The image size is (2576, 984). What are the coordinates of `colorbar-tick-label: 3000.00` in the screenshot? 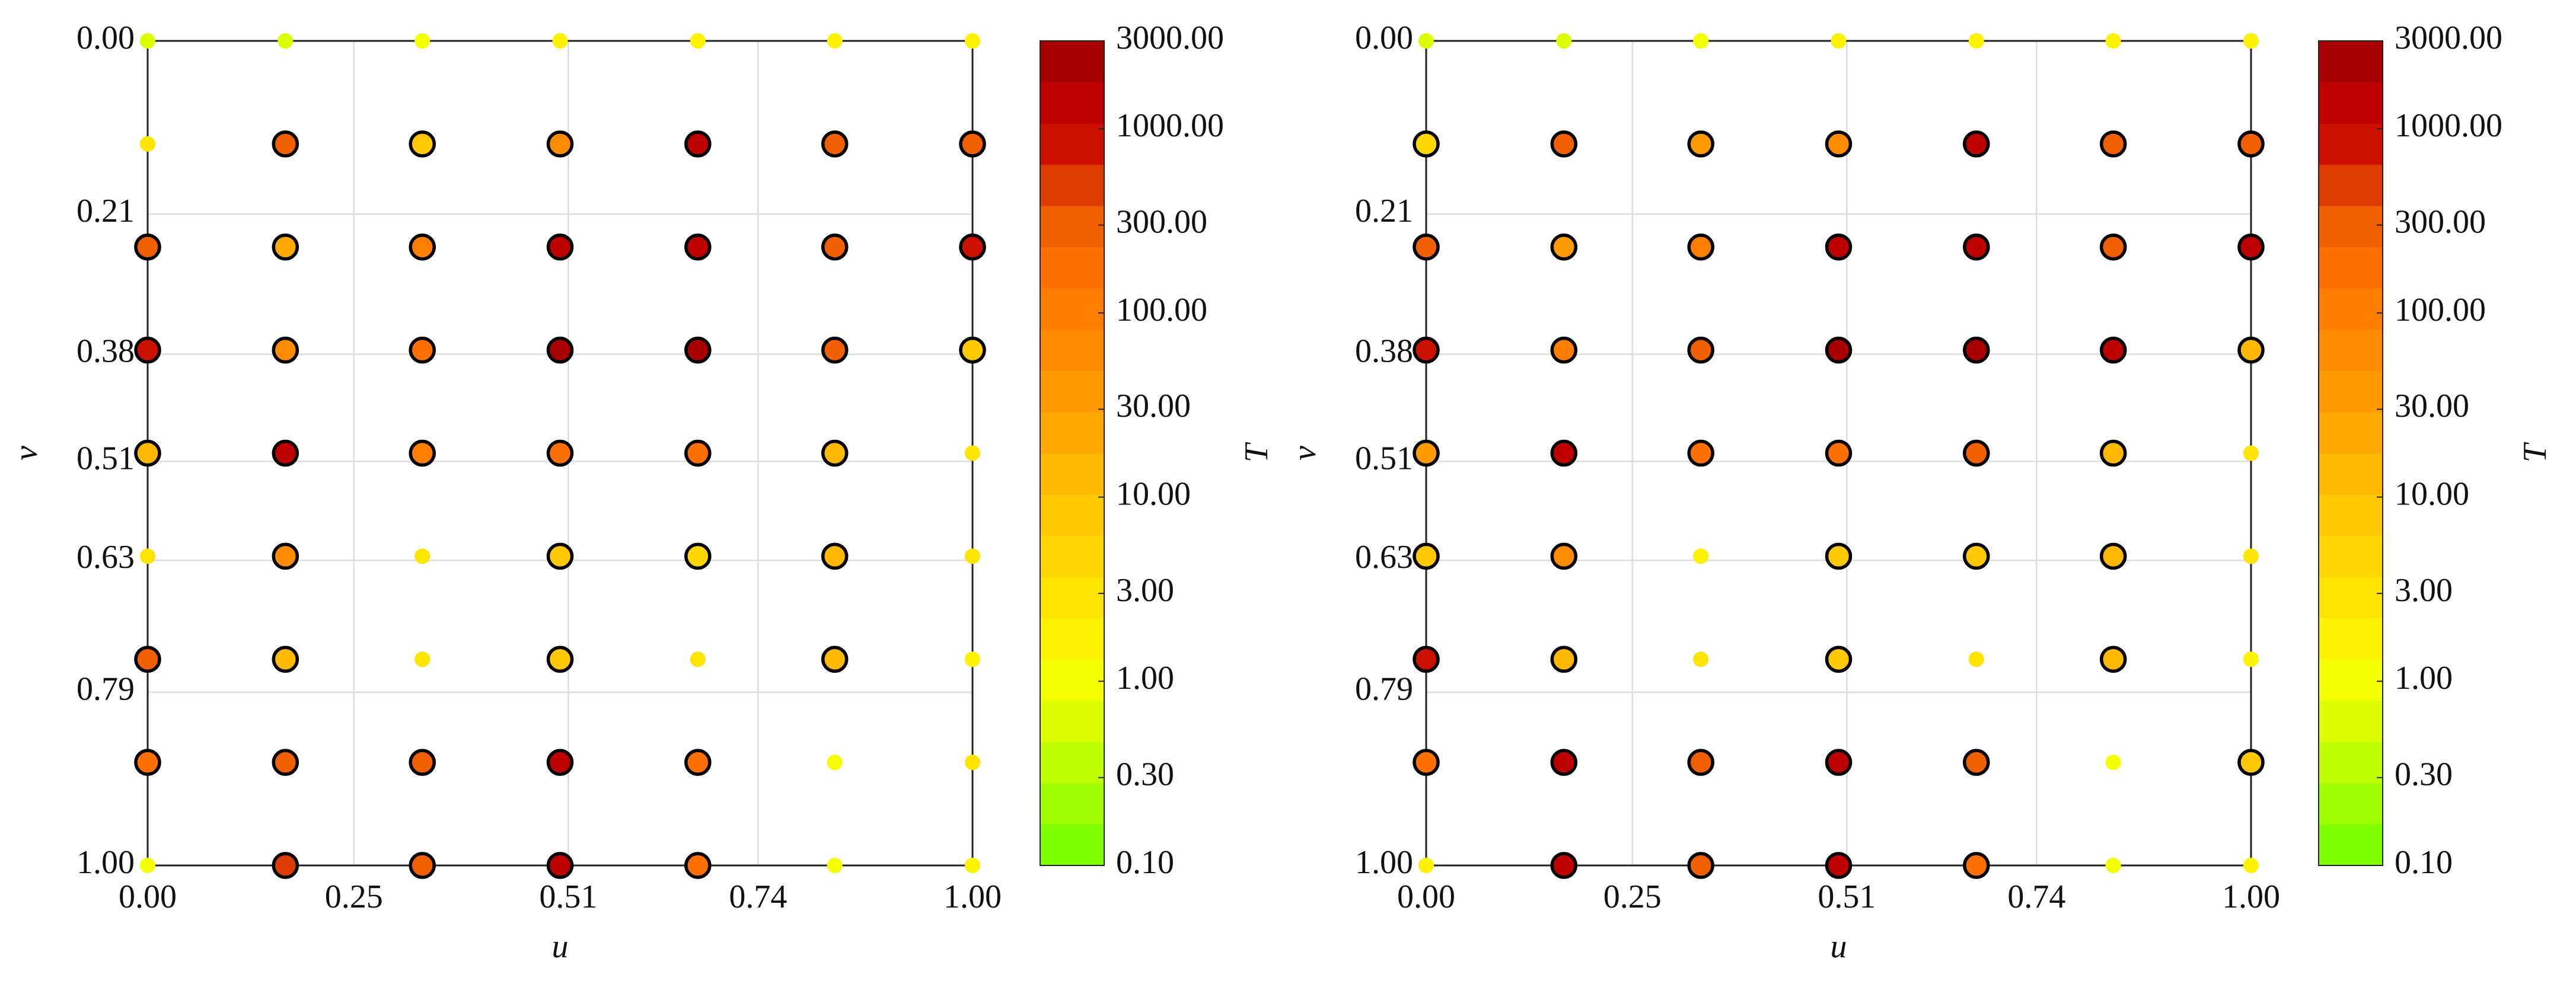 It's located at (2448, 38).